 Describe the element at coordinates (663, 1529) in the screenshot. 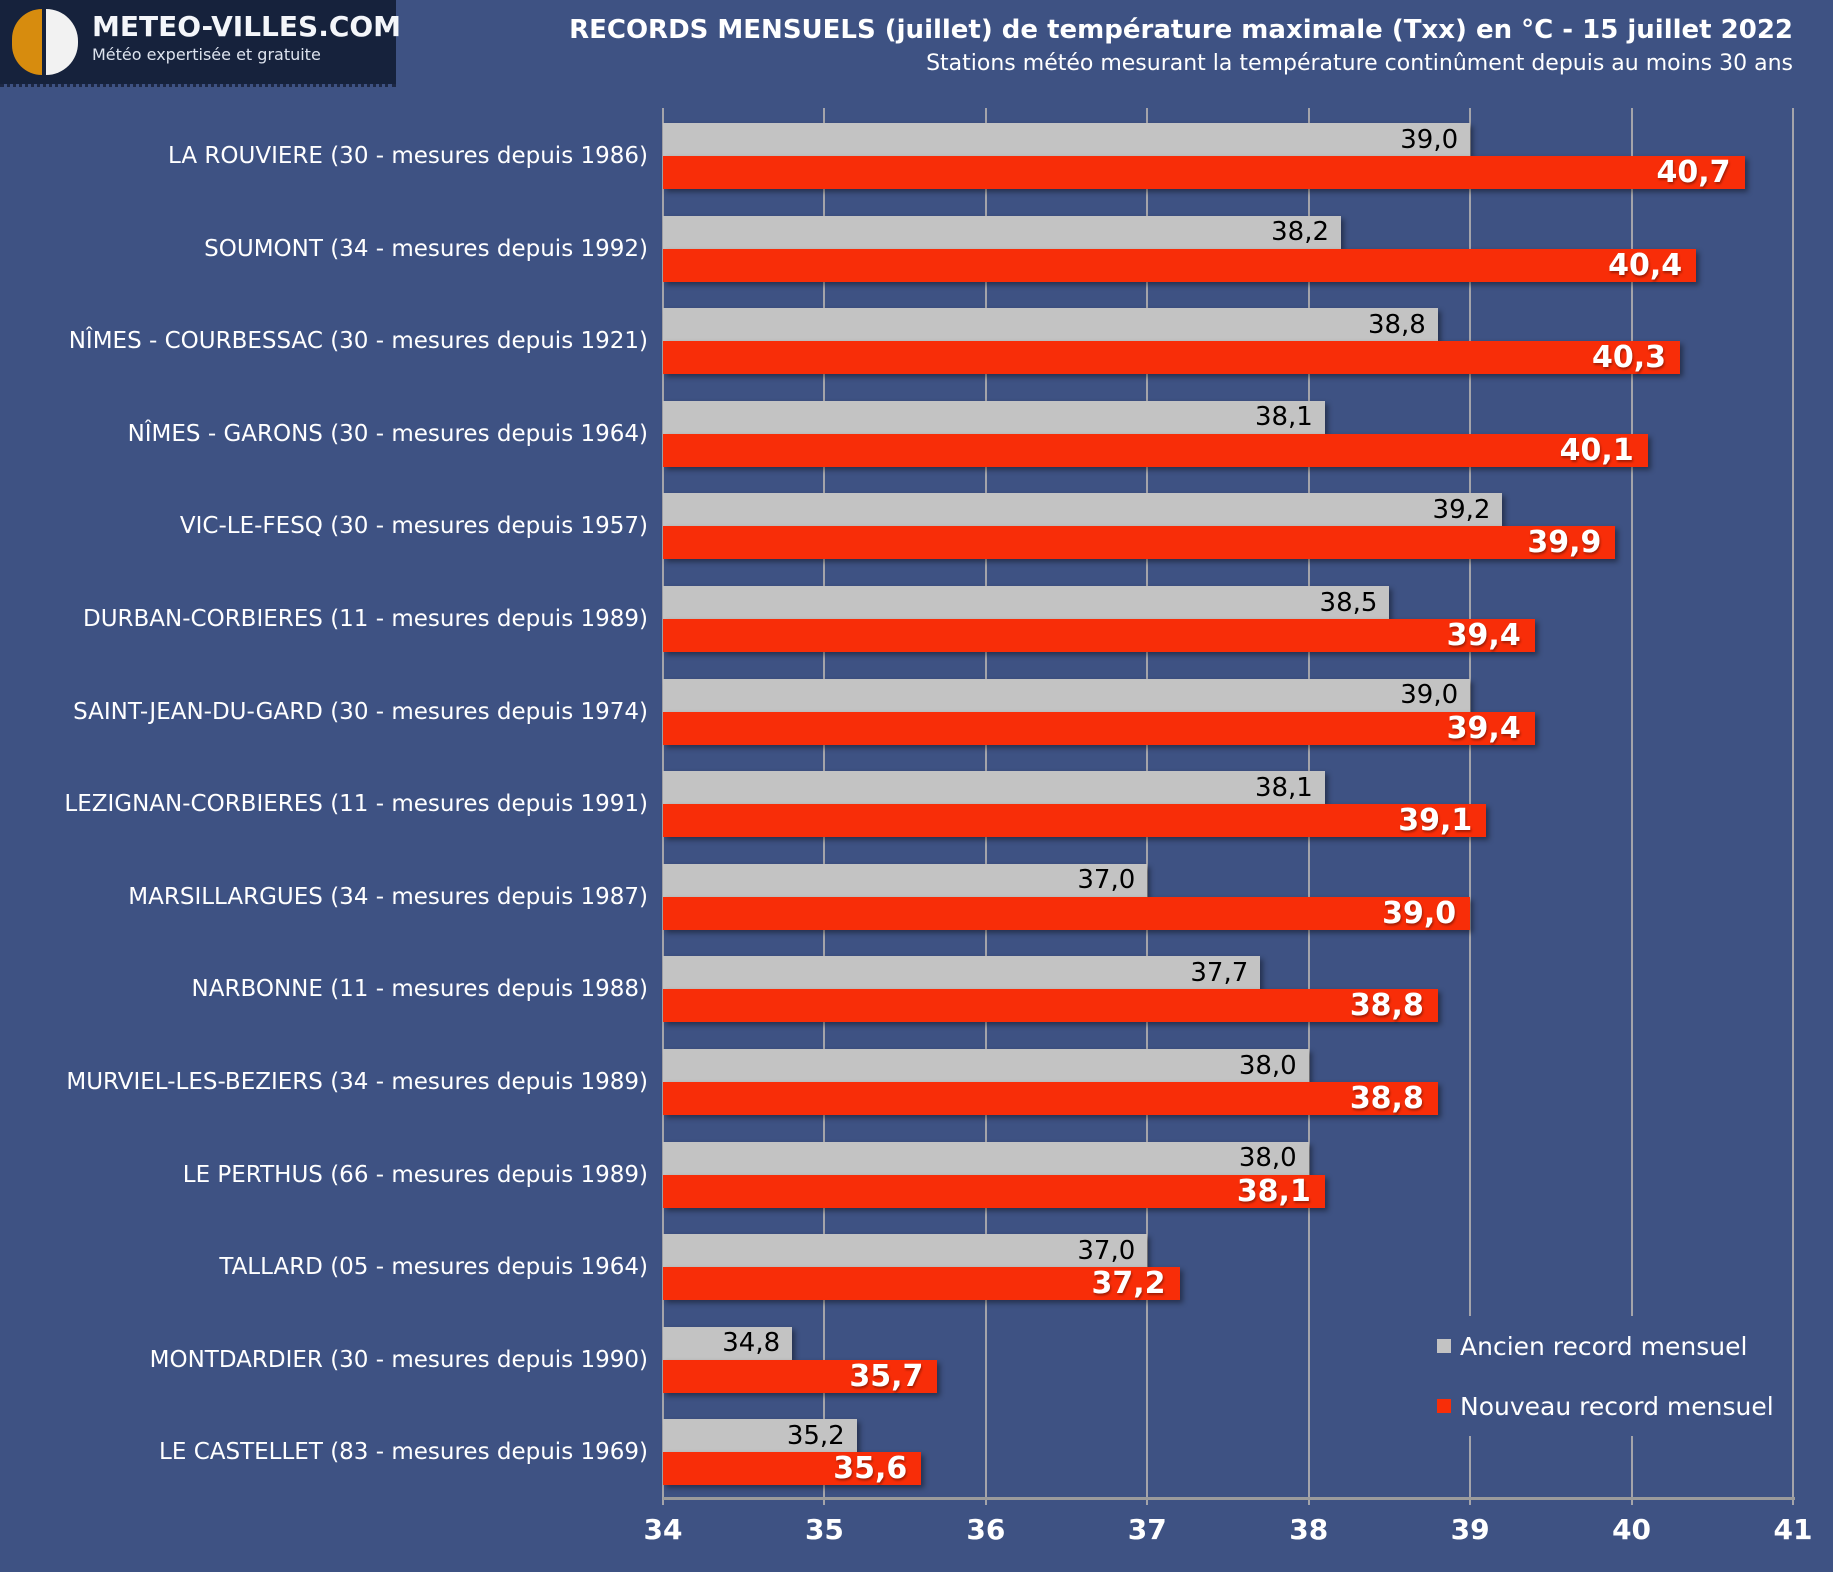

I see `x-tick-label-34: 34` at that location.